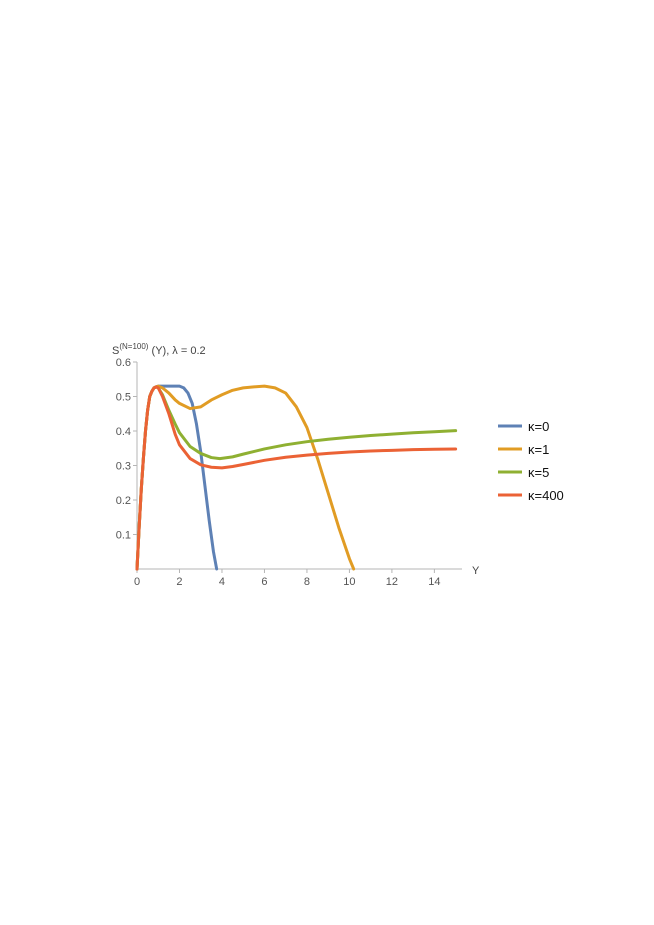  Describe the element at coordinates (123, 501) in the screenshot. I see `y-tick-label: 0.2` at that location.